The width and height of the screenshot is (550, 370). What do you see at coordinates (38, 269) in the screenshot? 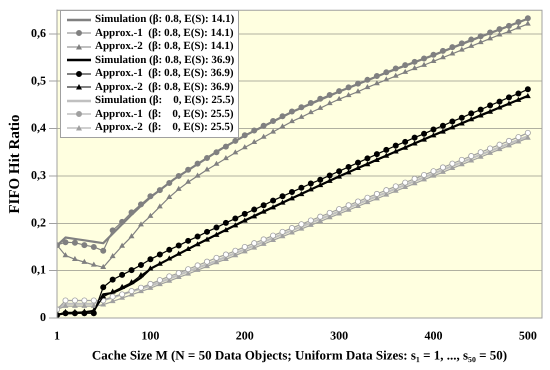
I see `y-tick-label: 0,1` at bounding box center [38, 269].